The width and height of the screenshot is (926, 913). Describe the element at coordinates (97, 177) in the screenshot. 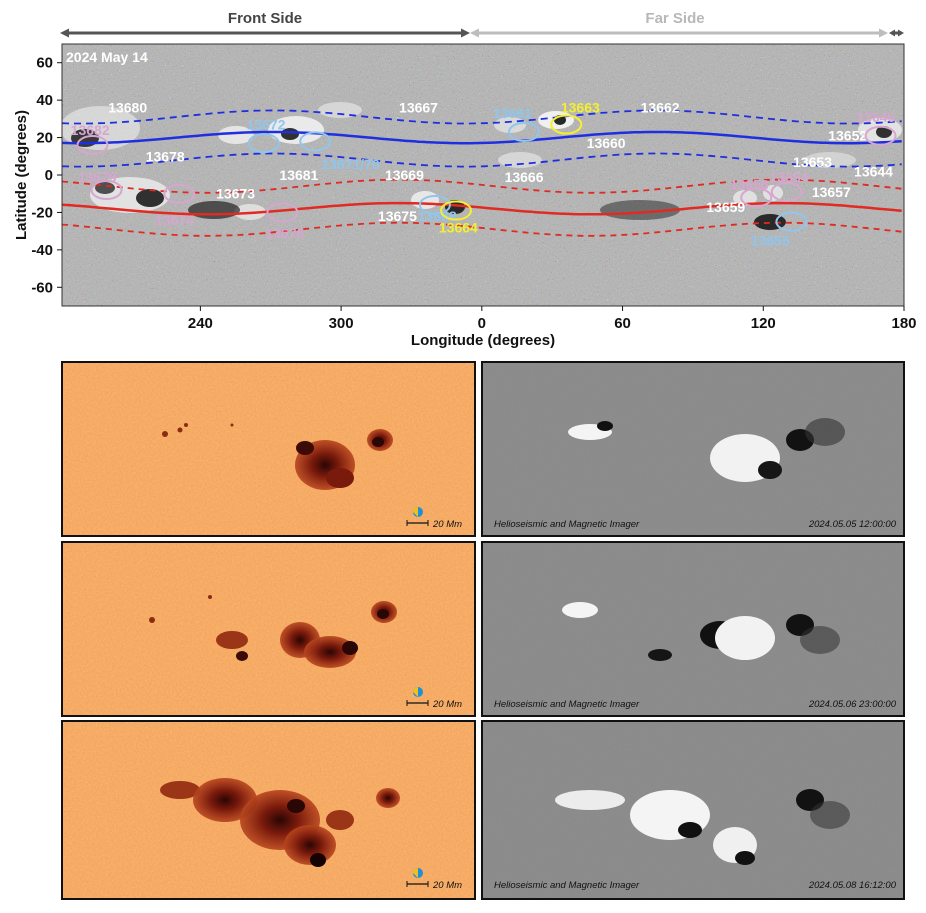

I see `region-label: 13679` at that location.